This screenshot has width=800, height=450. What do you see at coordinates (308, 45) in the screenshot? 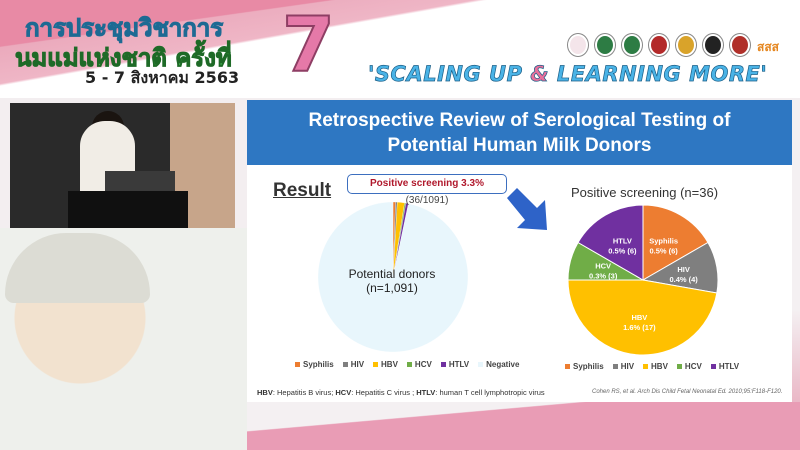
I see `conference-number: 7` at bounding box center [308, 45].